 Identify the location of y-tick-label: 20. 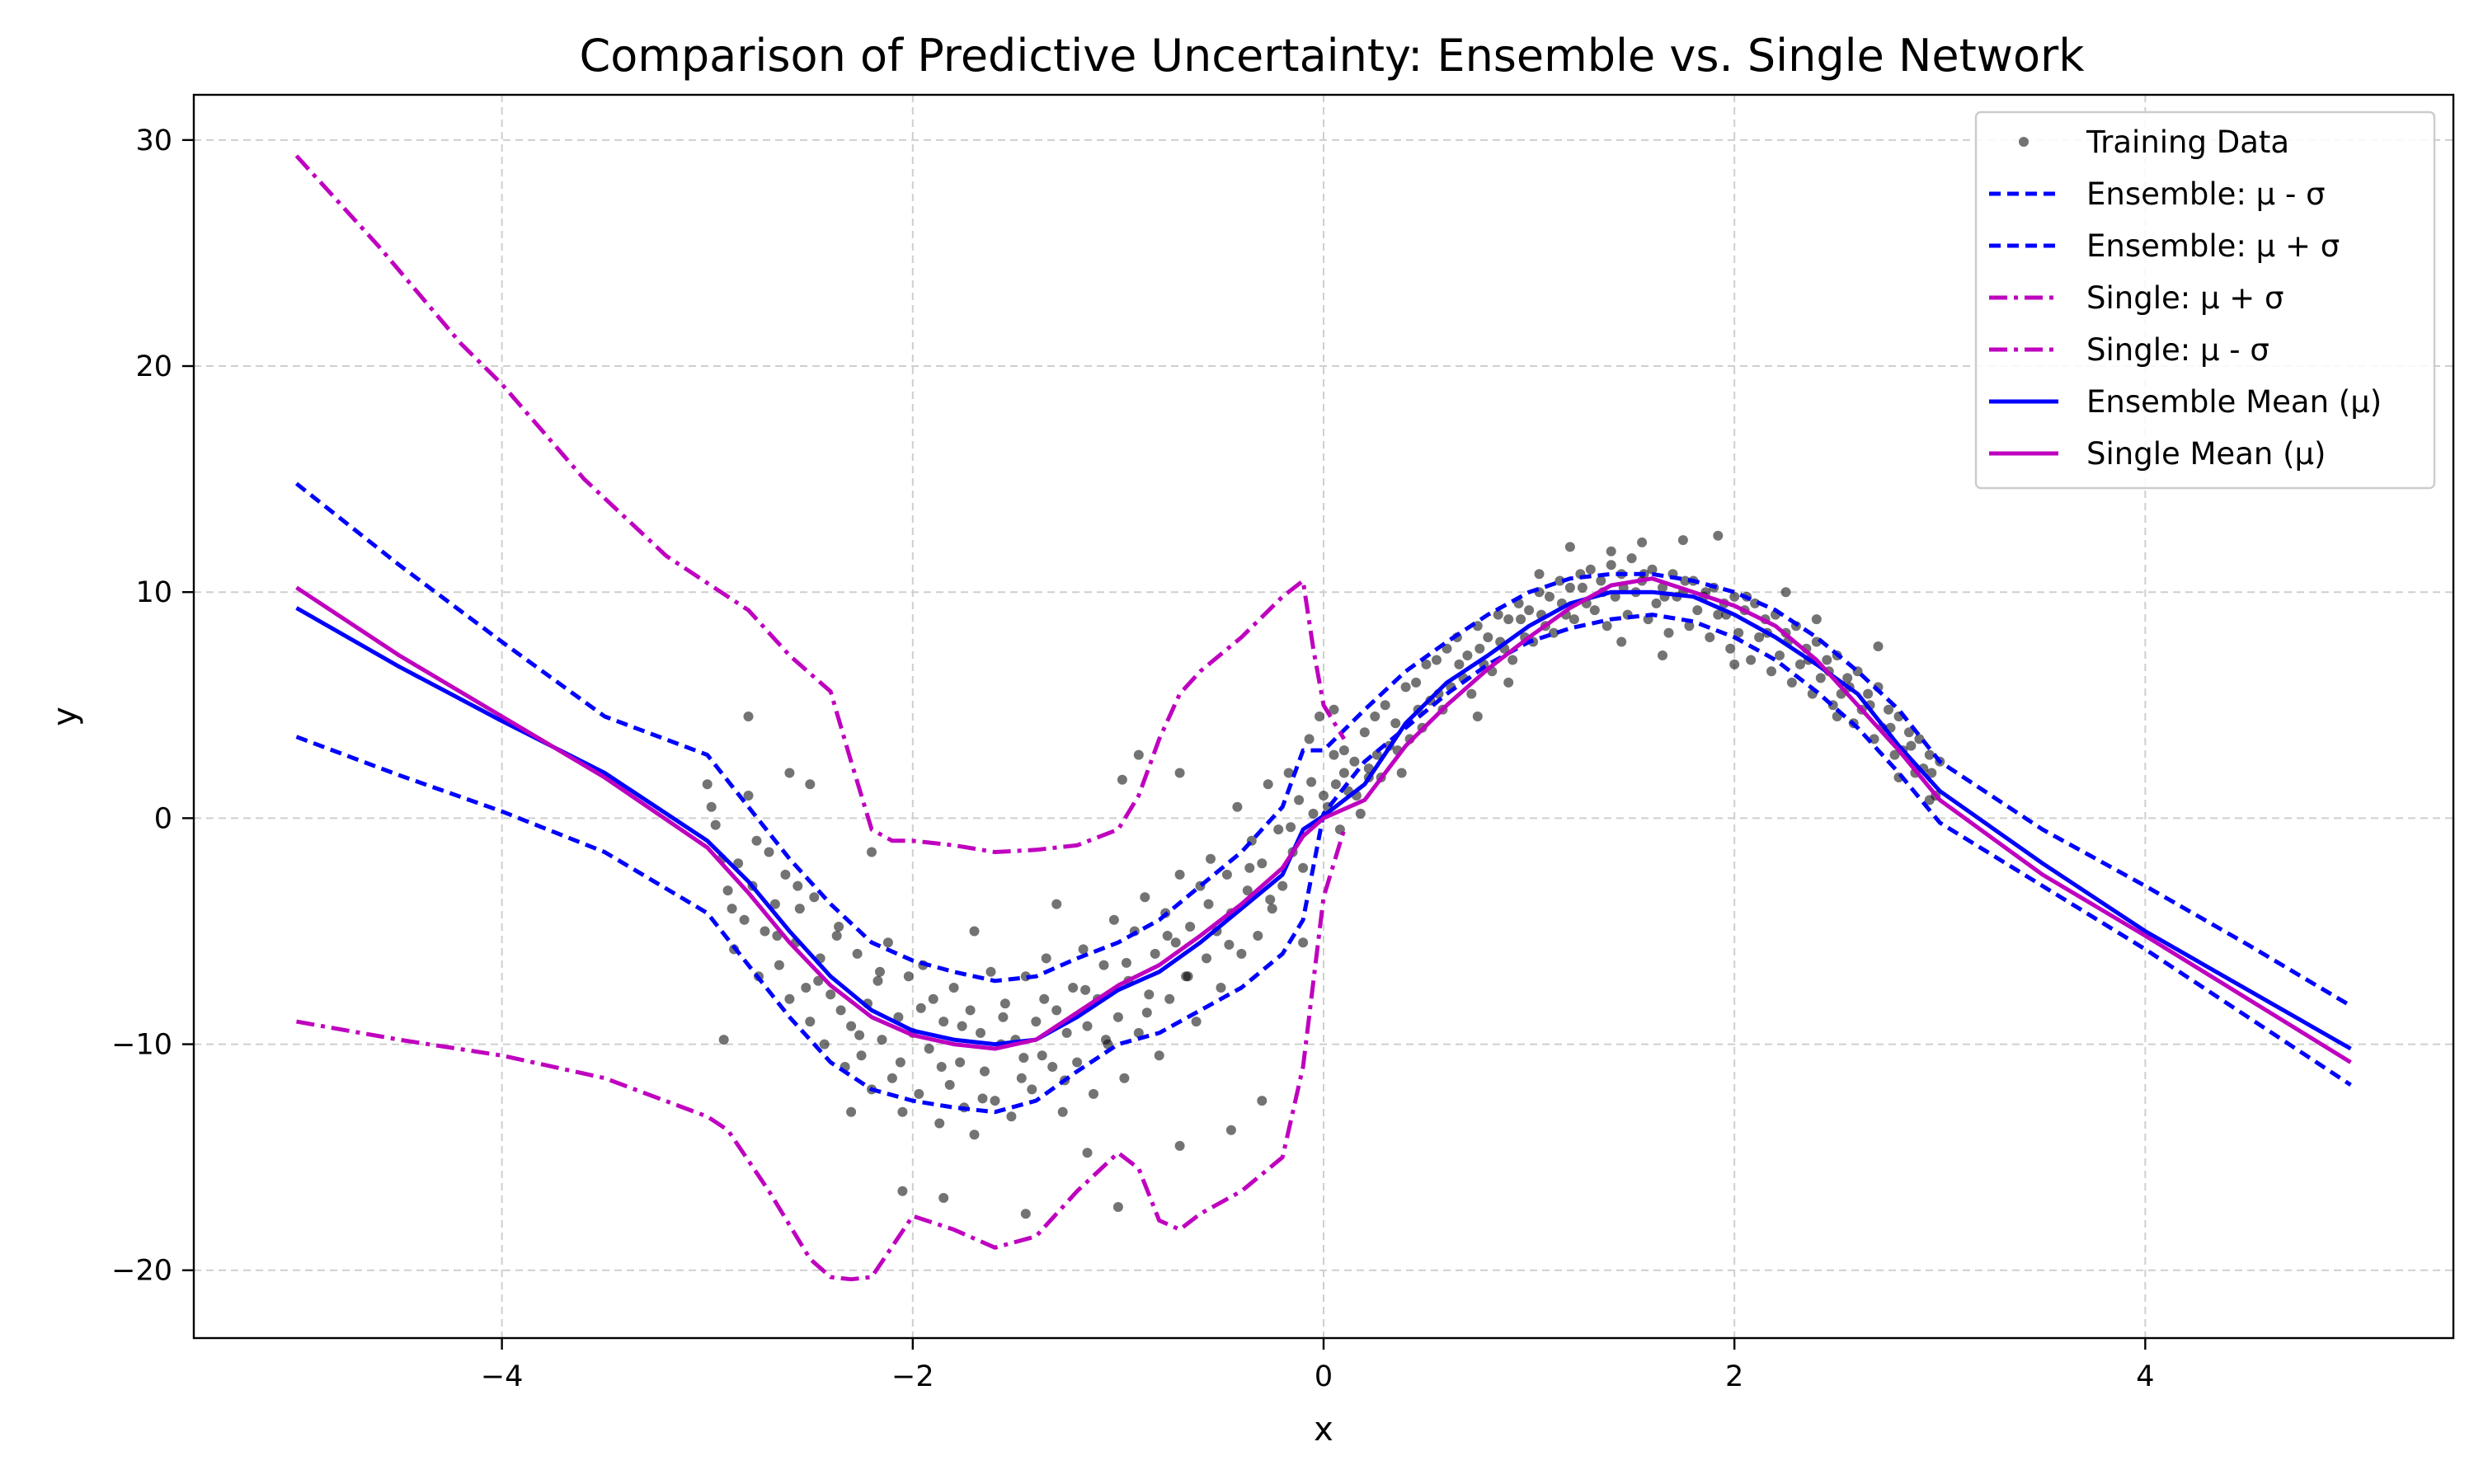
(153, 366).